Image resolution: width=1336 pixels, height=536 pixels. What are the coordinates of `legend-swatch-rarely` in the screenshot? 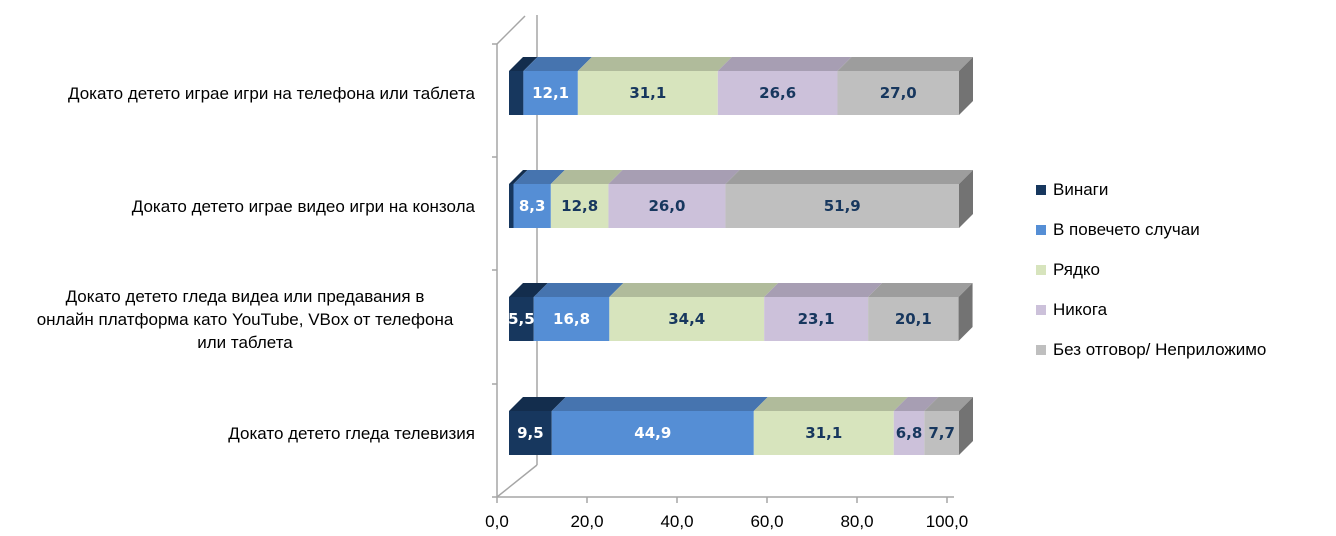 It's located at (1041, 270).